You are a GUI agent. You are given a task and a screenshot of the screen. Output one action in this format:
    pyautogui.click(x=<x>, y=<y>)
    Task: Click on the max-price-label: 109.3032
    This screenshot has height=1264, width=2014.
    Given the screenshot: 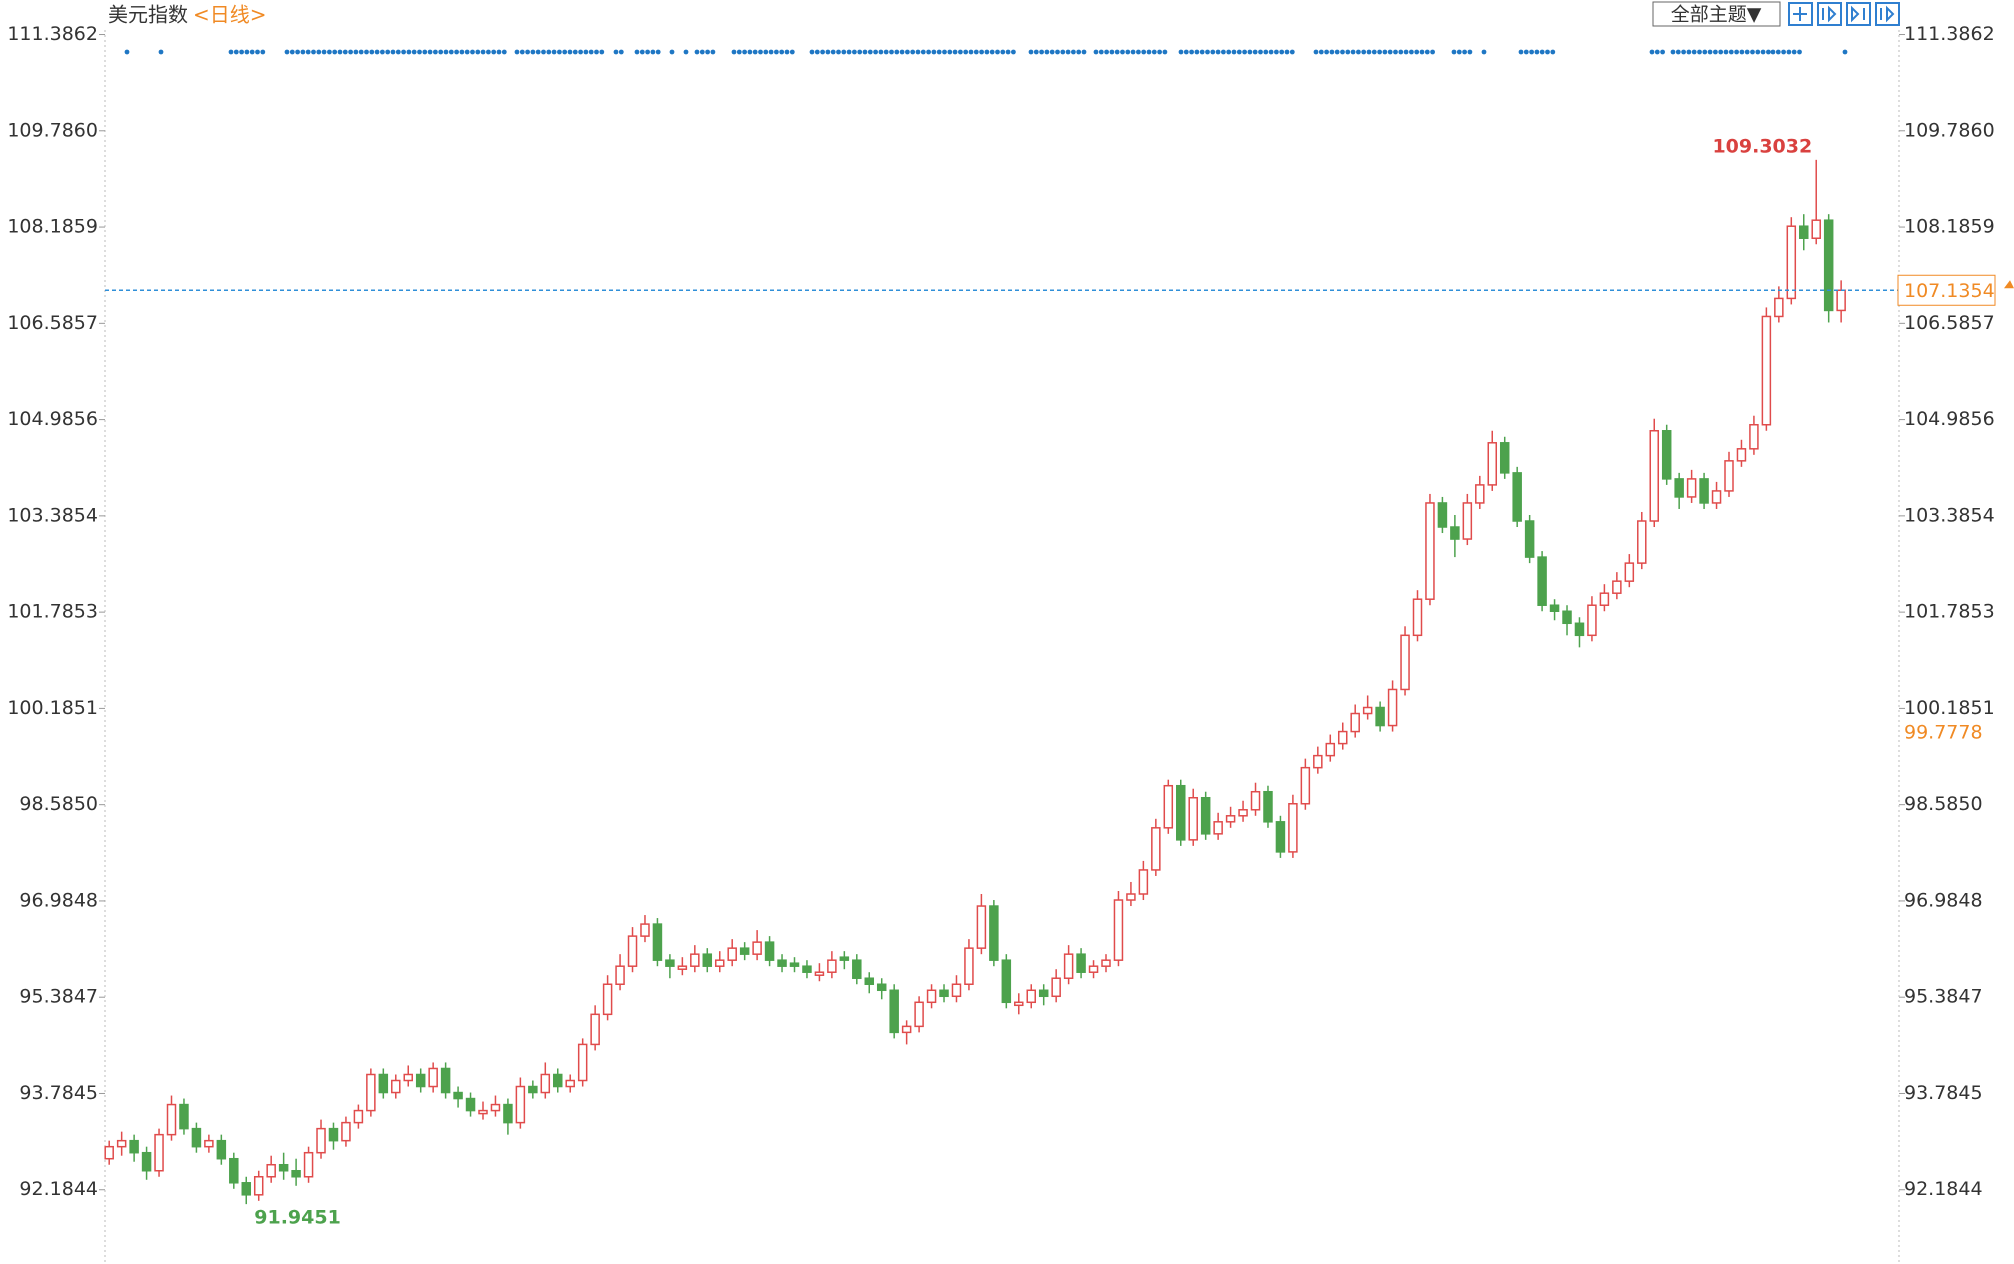 What is the action you would take?
    pyautogui.click(x=1762, y=146)
    